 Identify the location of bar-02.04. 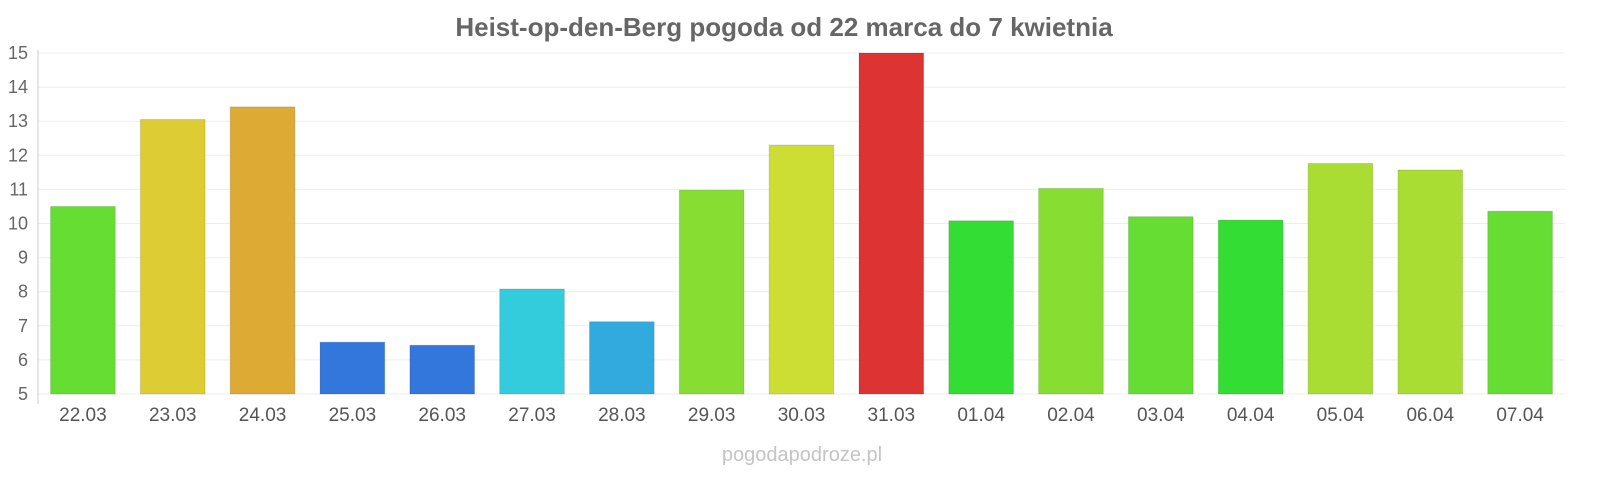
(1071, 291).